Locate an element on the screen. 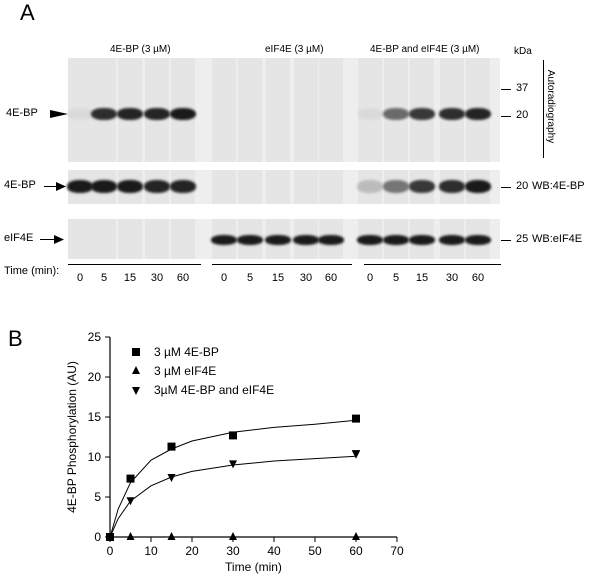 The width and height of the screenshot is (596, 585). time-label: Time (min): is located at coordinates (32, 271).